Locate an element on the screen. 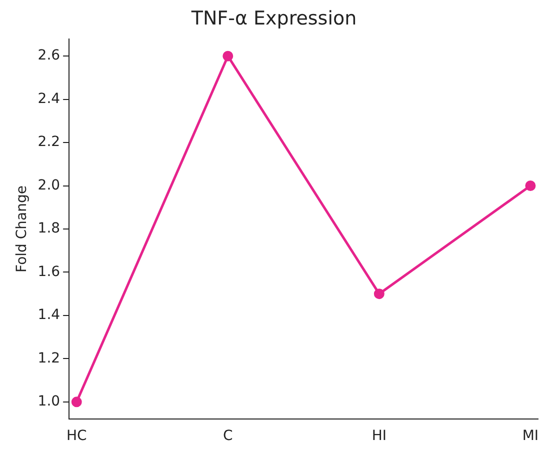  y-tick-label: 1.6 is located at coordinates (49, 272).